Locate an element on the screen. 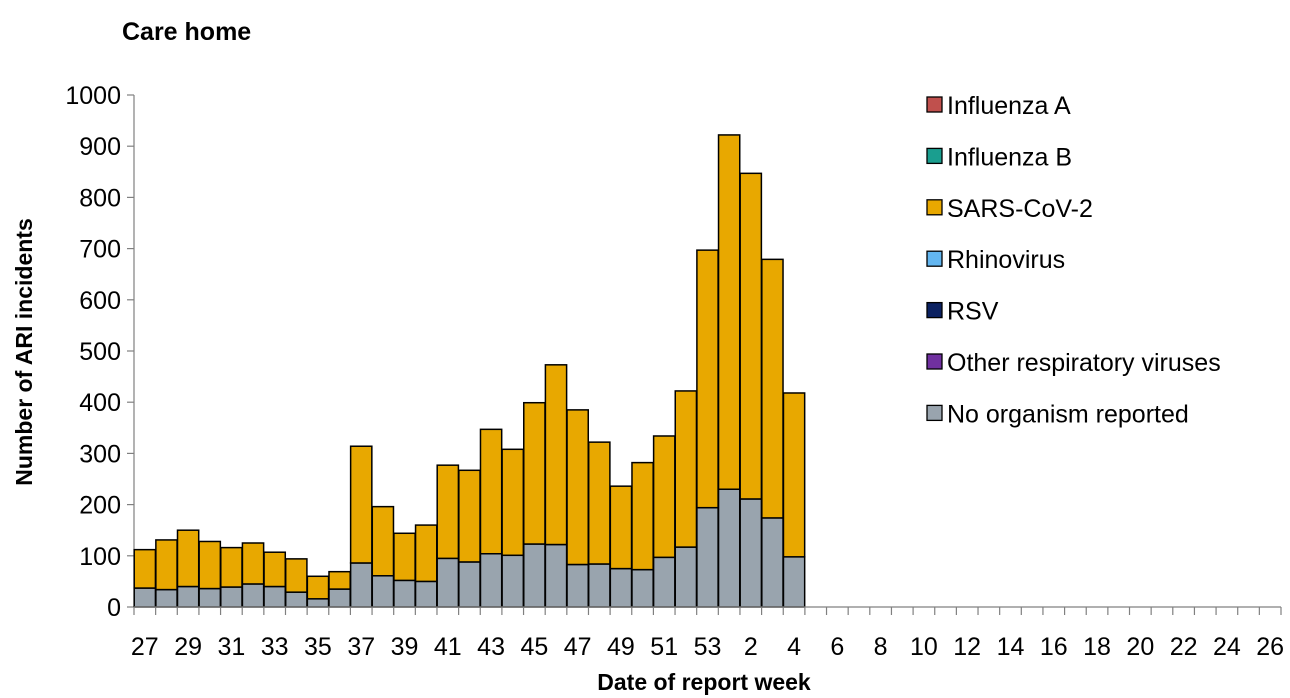 This screenshot has width=1290, height=698. x-tick-label: 27 is located at coordinates (145, 647).